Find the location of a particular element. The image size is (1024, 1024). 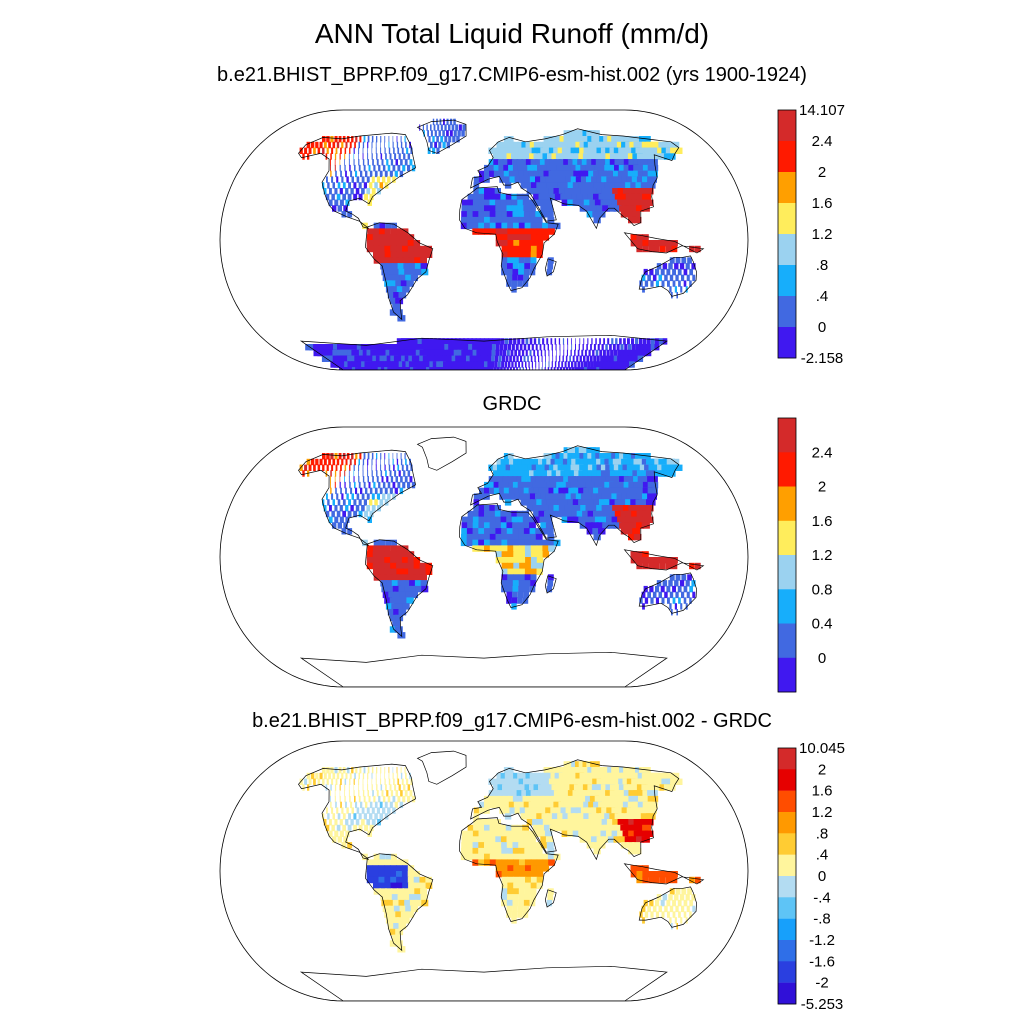

colorbar-0-swatch is located at coordinates (787, 343).